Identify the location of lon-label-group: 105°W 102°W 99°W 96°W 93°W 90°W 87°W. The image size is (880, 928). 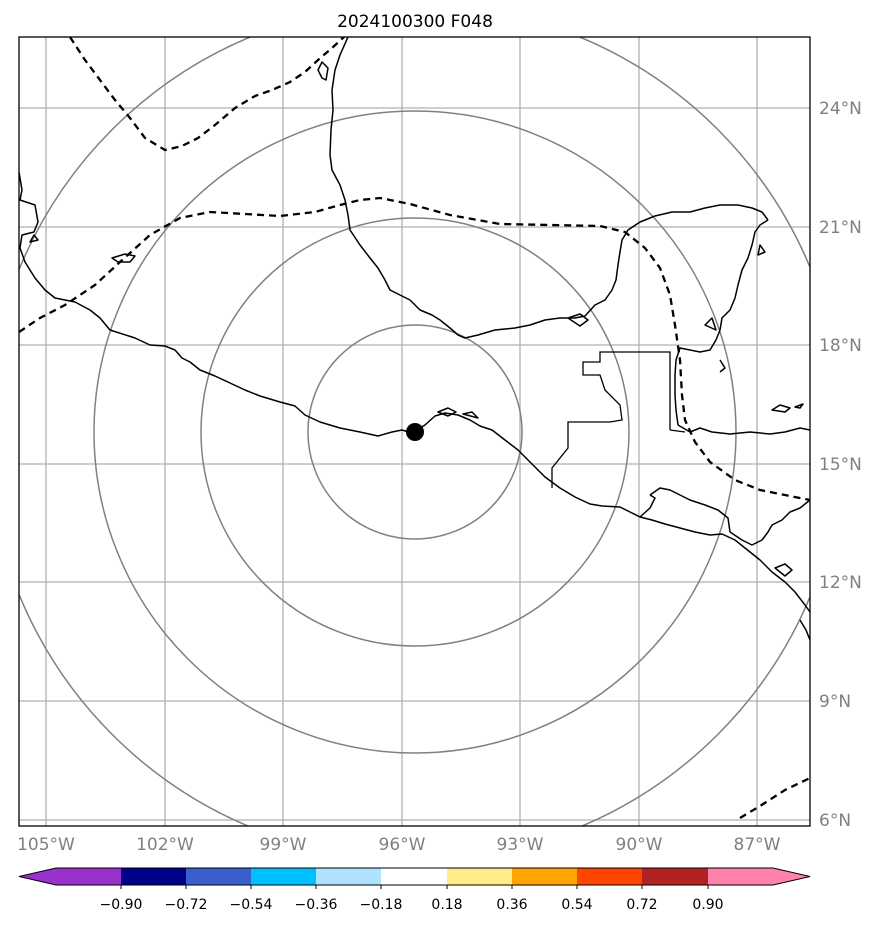
(399, 845).